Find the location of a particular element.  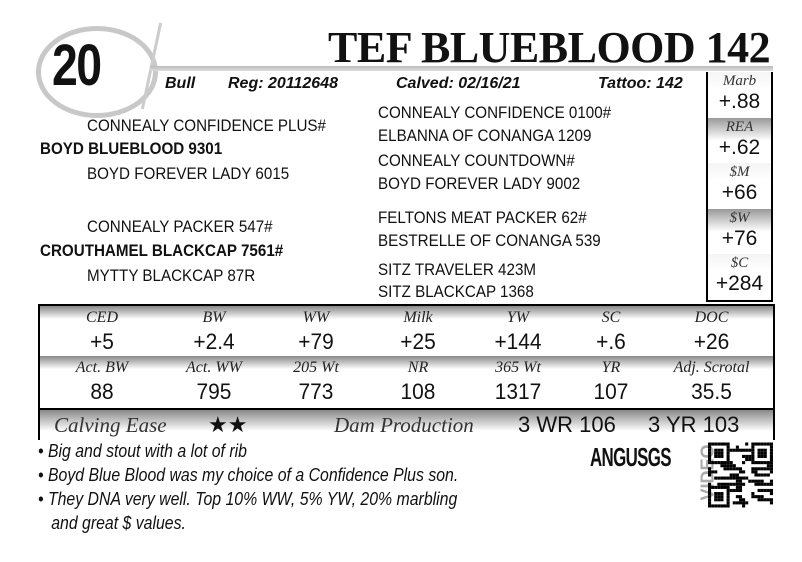

cell-value: 795 is located at coordinates (214, 391).